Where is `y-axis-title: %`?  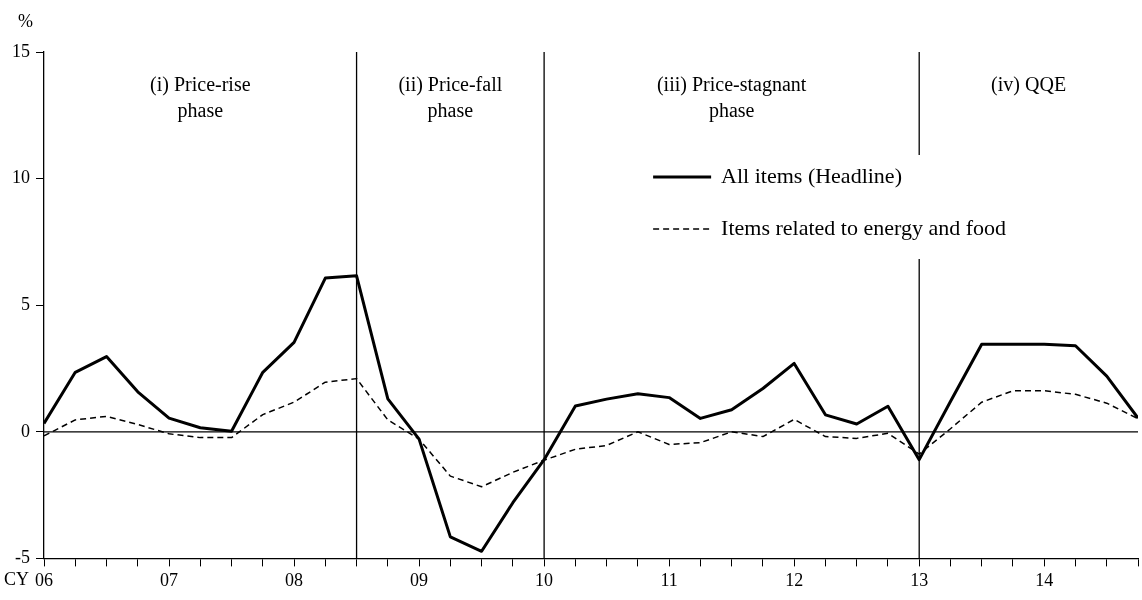
y-axis-title: % is located at coordinates (25, 20).